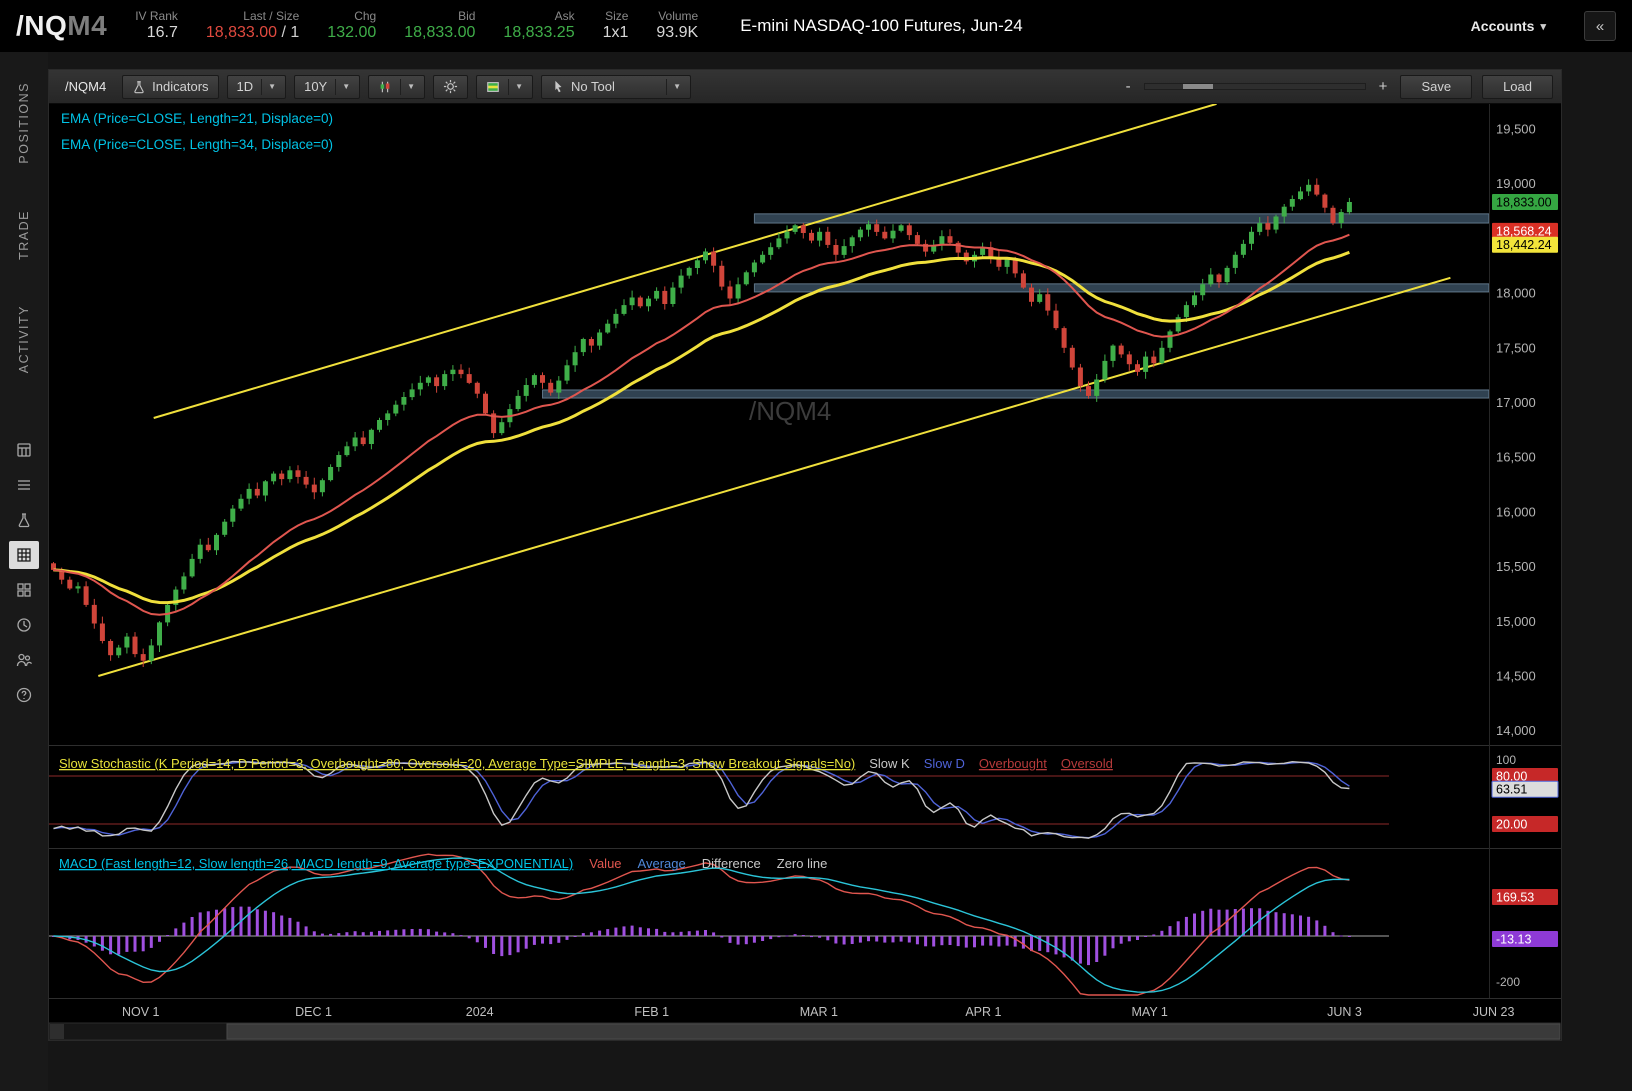 Image resolution: width=1632 pixels, height=1091 pixels. What do you see at coordinates (42, 25) in the screenshot?
I see `symbol-root: /NQ` at bounding box center [42, 25].